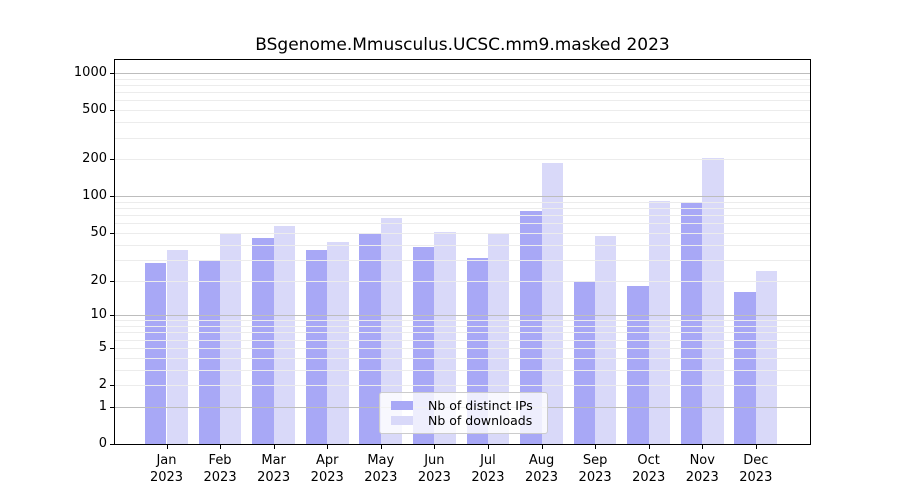 The height and width of the screenshot is (500, 900). Describe the element at coordinates (102, 347) in the screenshot. I see `y-axis-tick-label: 5` at that location.